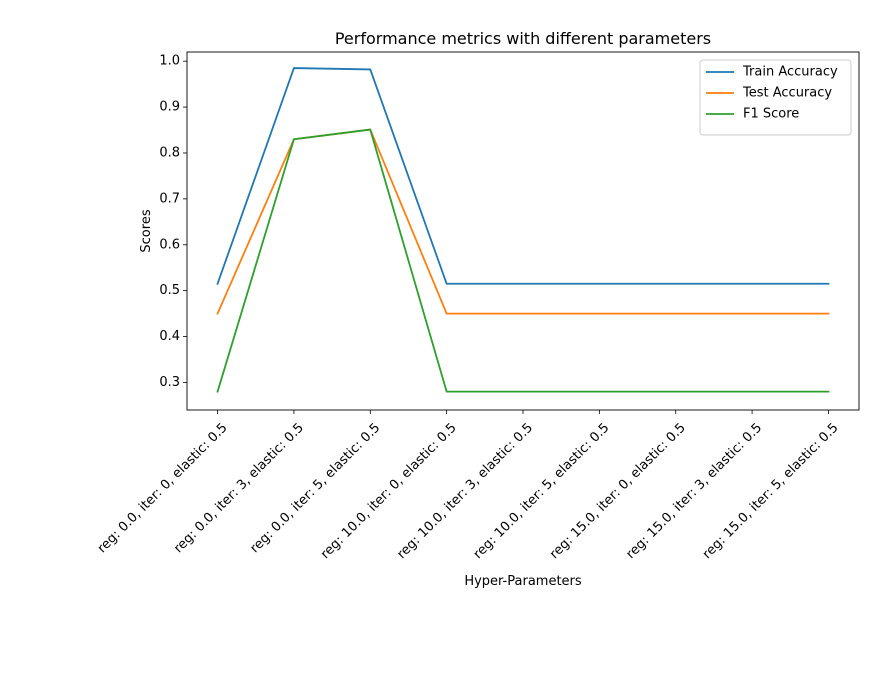  What do you see at coordinates (169, 61) in the screenshot?
I see `y-tick-label: 1.0` at bounding box center [169, 61].